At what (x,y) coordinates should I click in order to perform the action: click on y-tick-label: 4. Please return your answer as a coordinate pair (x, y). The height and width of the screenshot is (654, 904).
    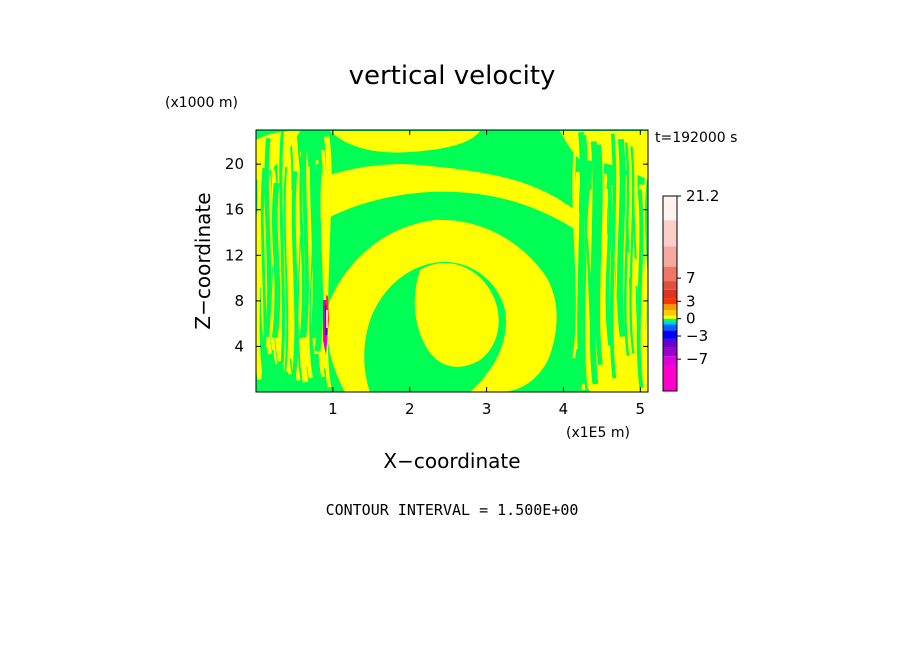
    Looking at the image, I should click on (239, 346).